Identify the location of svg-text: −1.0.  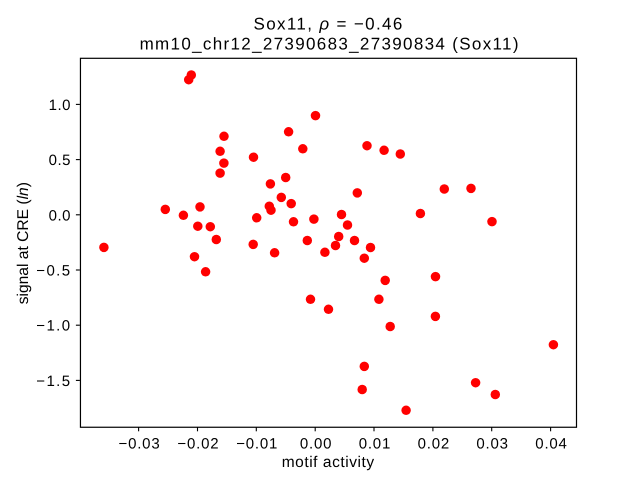
(53, 326).